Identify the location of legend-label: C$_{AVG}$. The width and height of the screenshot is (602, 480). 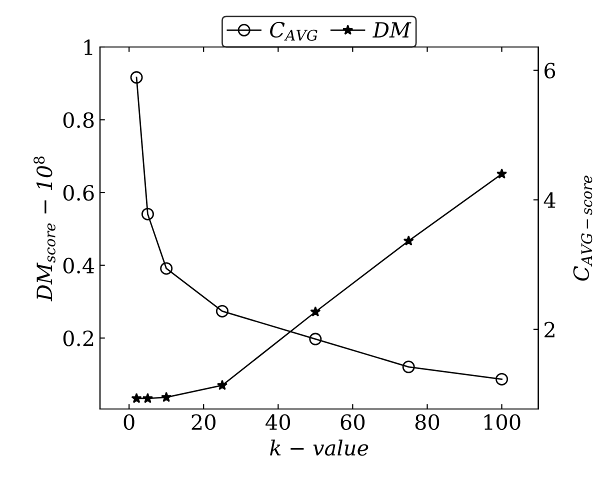
(294, 31).